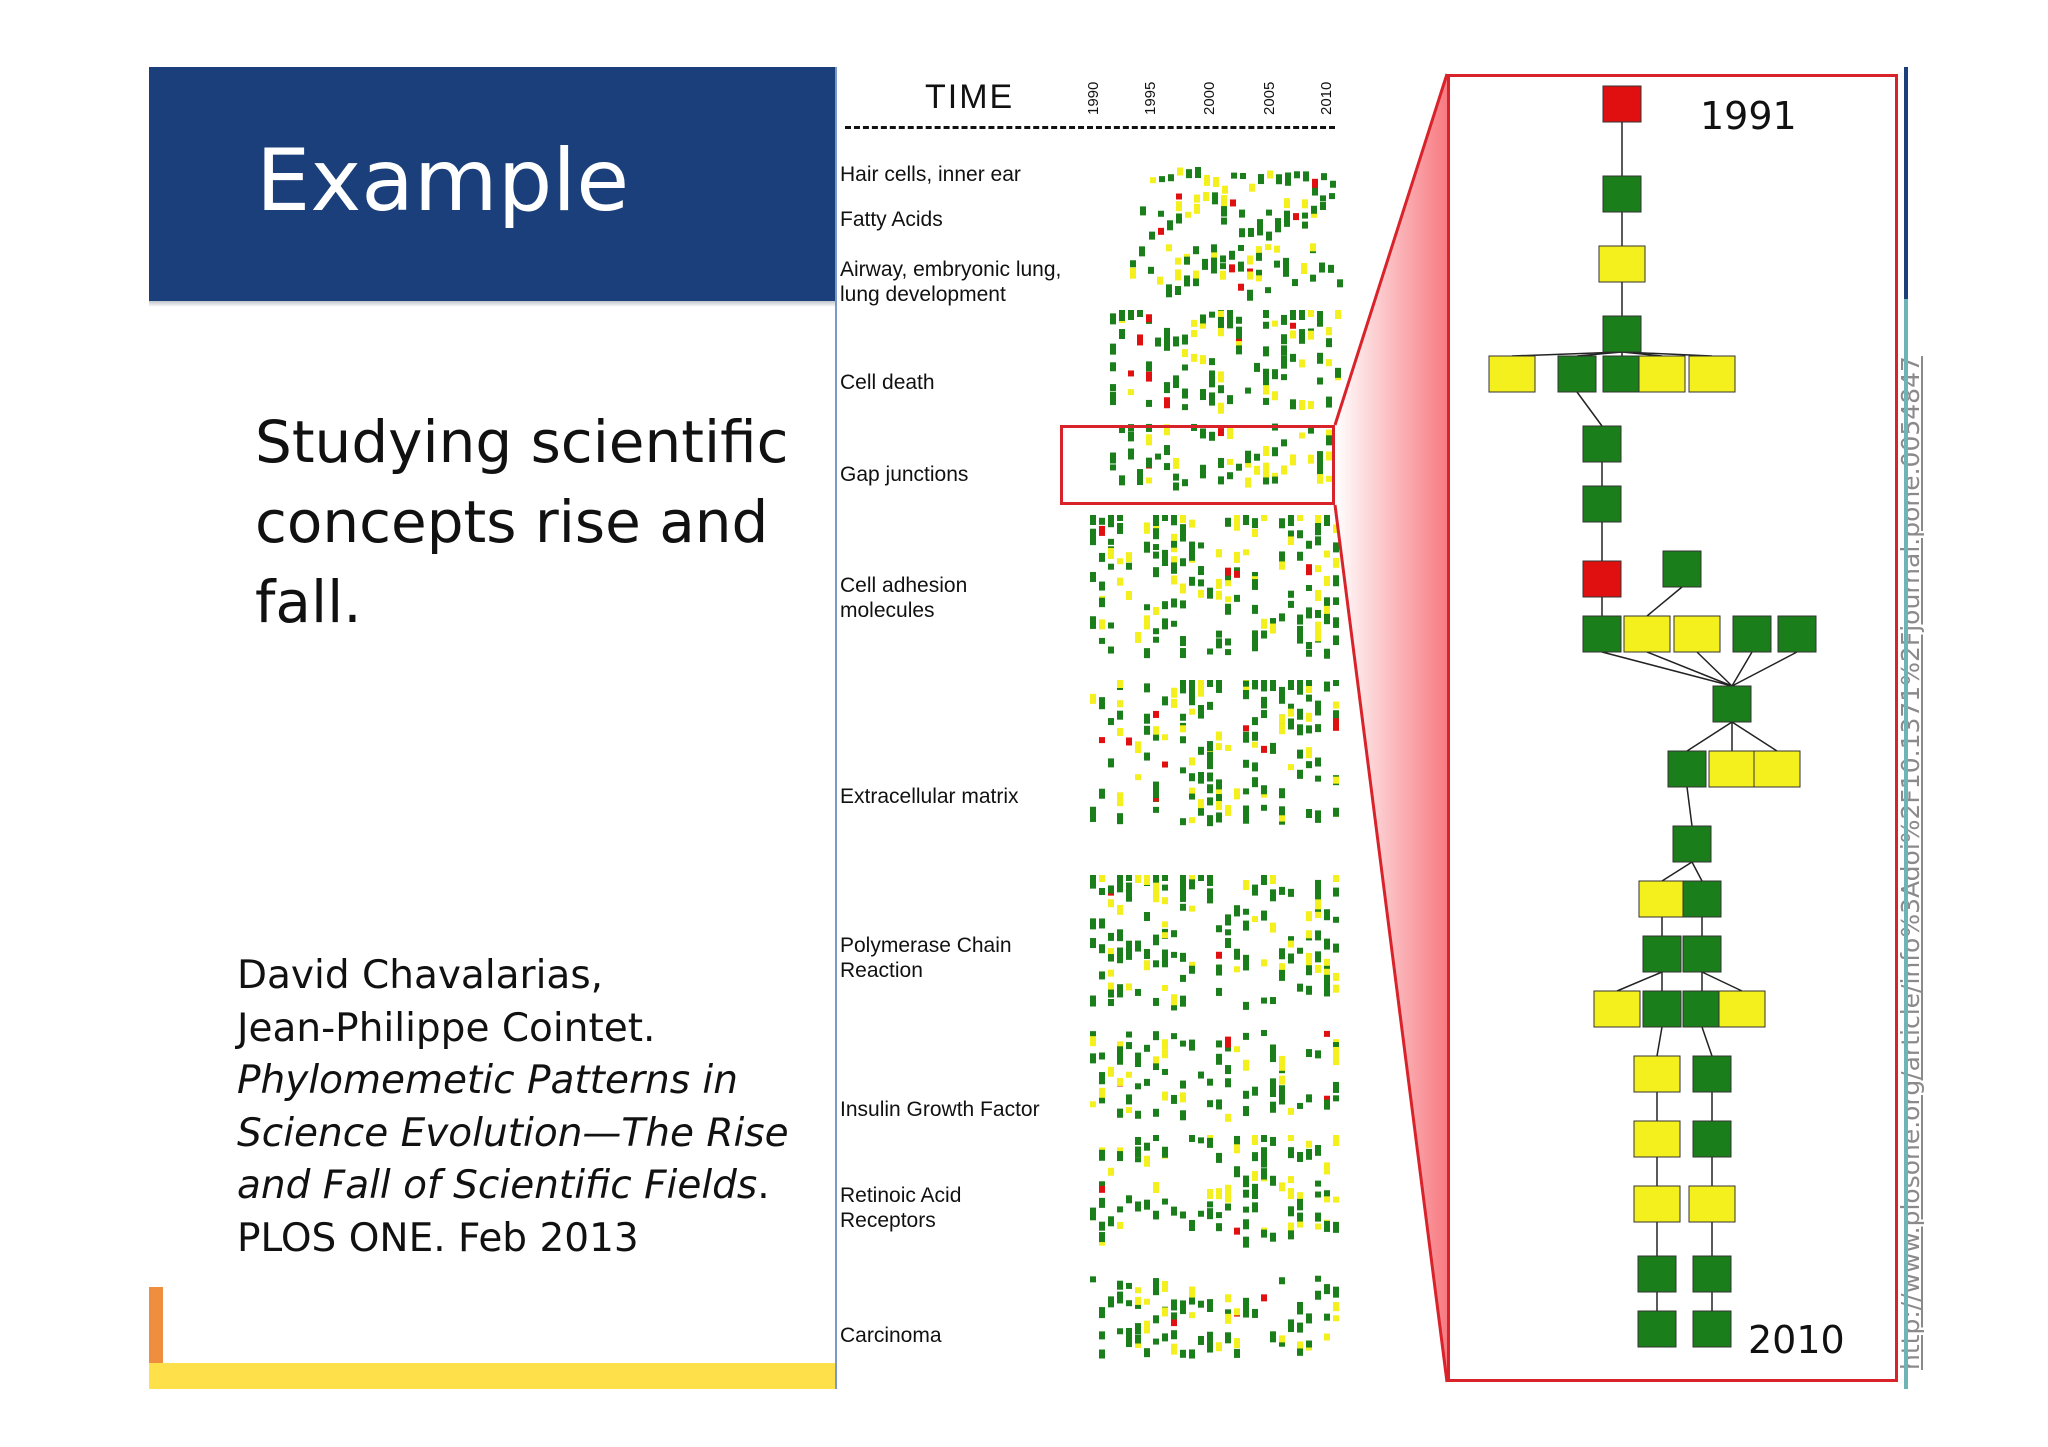 The image size is (2048, 1447). I want to click on topic-label-7: Extracellular matrix, so click(929, 796).